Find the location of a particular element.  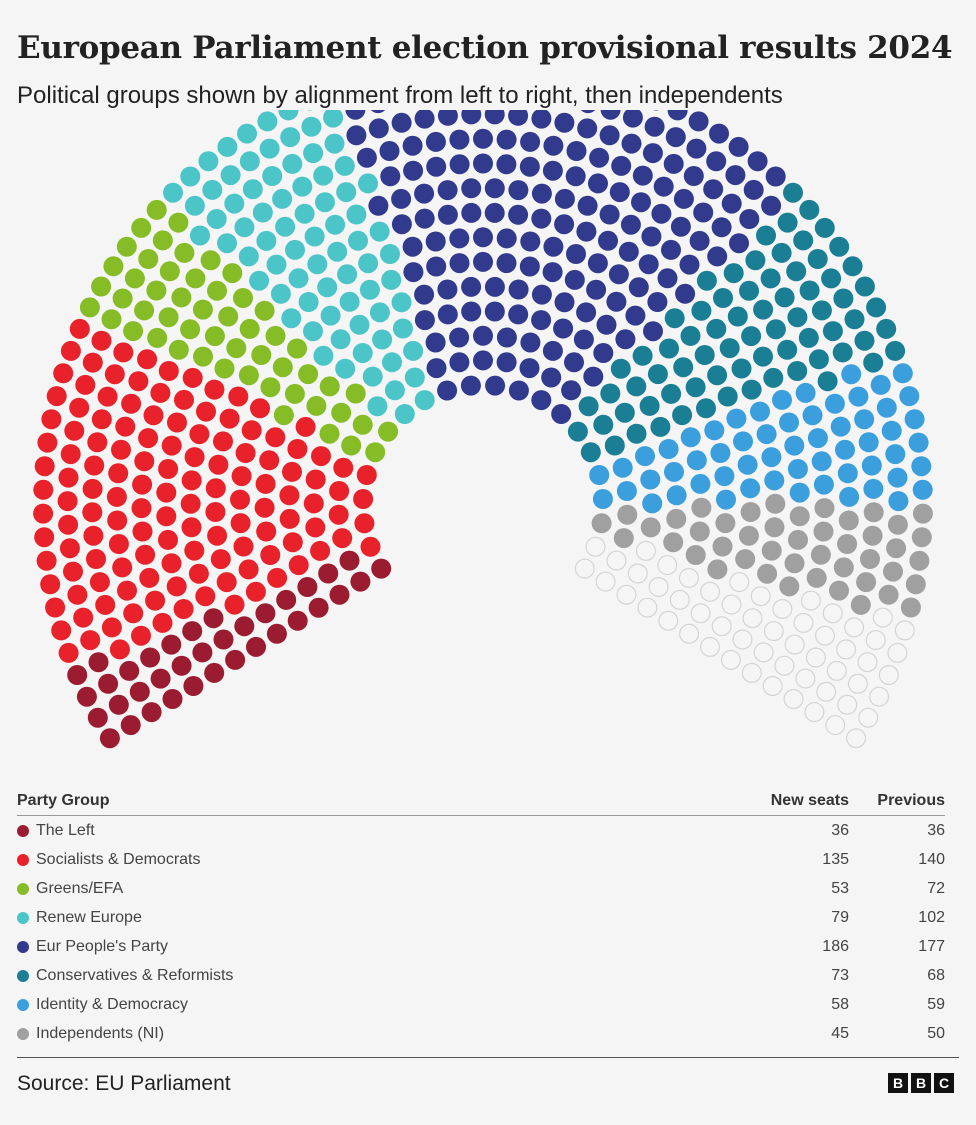

new-seats-cell: 186 is located at coordinates (835, 946).